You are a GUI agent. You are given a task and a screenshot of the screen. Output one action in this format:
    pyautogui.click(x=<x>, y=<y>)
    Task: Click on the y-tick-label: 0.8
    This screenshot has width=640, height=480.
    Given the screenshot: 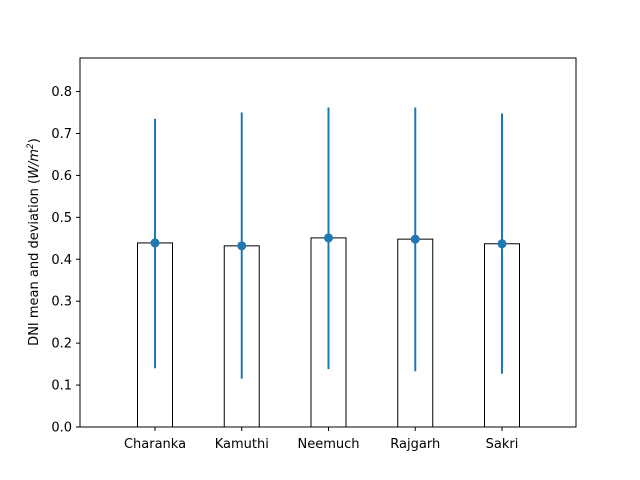 What is the action you would take?
    pyautogui.click(x=61, y=92)
    